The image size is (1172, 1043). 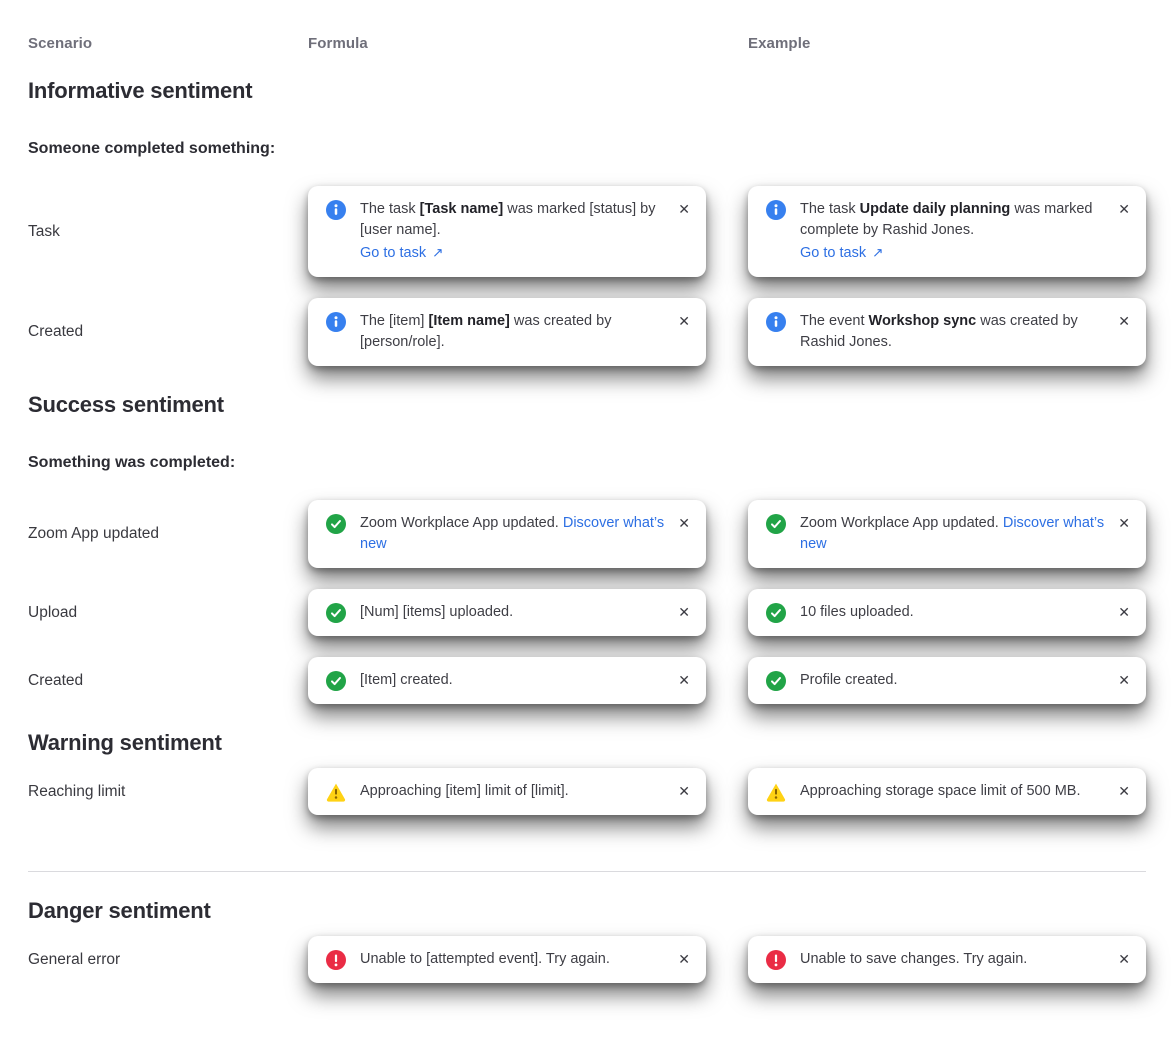 I want to click on toast-card-formula: [Item] created. ✕, so click(x=507, y=680).